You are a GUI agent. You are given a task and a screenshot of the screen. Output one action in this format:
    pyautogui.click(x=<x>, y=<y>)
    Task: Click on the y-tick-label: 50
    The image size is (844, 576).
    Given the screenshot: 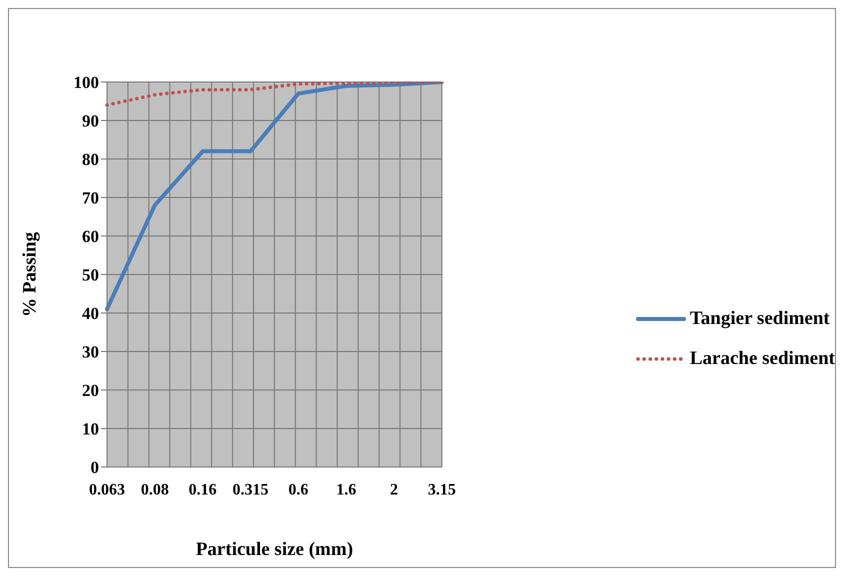 What is the action you would take?
    pyautogui.click(x=90, y=275)
    